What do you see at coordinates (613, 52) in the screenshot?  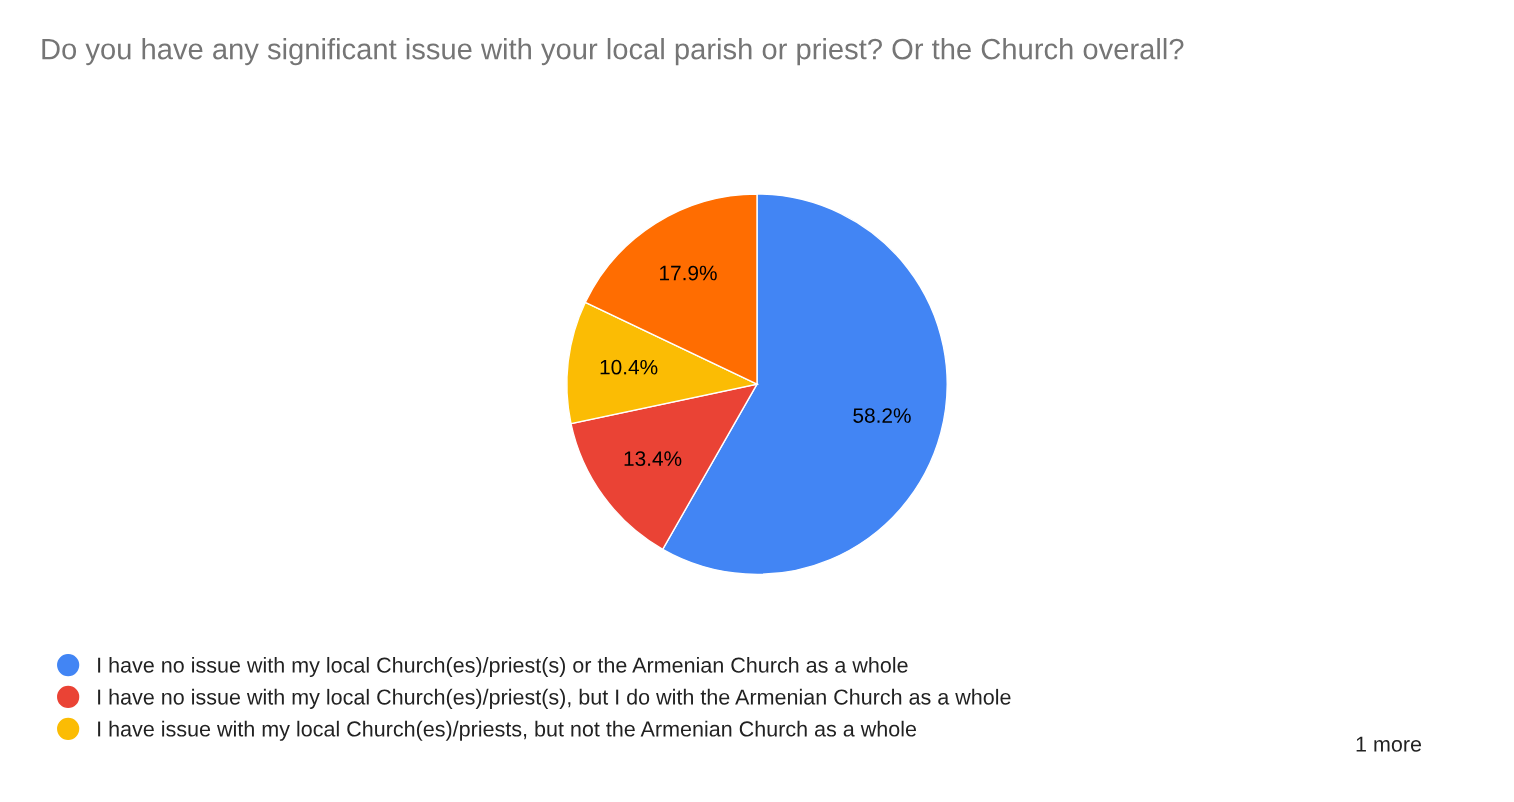 I see `chart-title: Do you have any significant issue with your local parish or priest? Or the Church overall?` at bounding box center [613, 52].